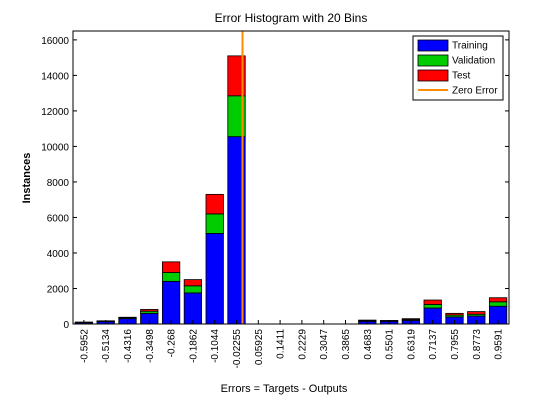  Describe the element at coordinates (58, 289) in the screenshot. I see `y-tick-label: 2000` at that location.